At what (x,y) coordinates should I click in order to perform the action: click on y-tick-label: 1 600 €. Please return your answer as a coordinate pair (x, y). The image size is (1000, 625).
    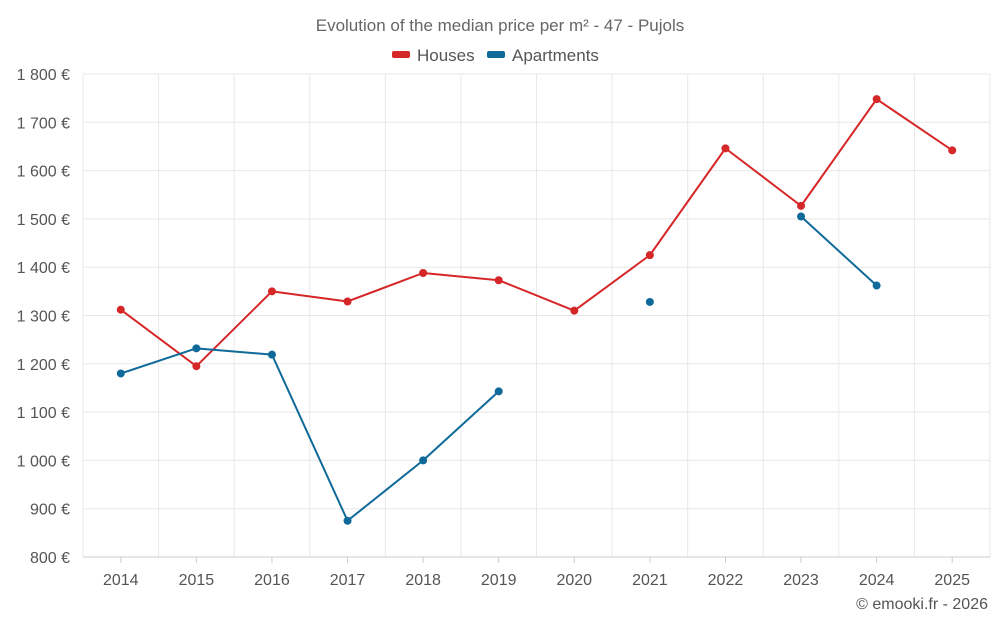
    Looking at the image, I should click on (43, 172).